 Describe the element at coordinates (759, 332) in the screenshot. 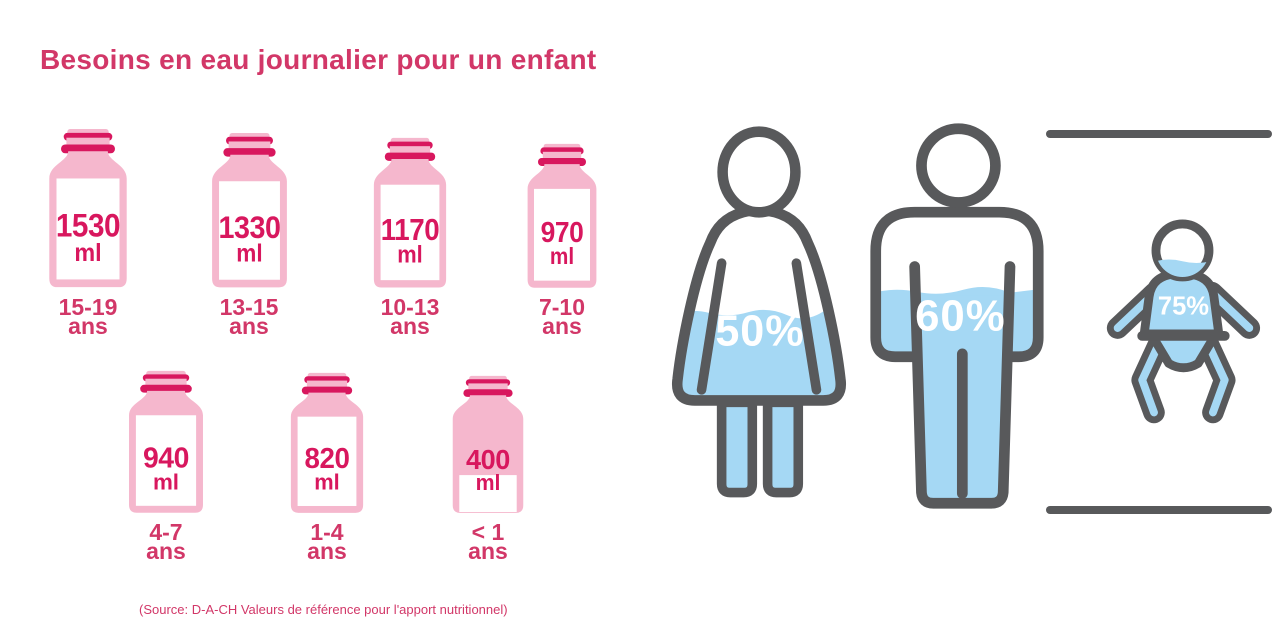

I see `woman-water-percentage: 50%` at that location.